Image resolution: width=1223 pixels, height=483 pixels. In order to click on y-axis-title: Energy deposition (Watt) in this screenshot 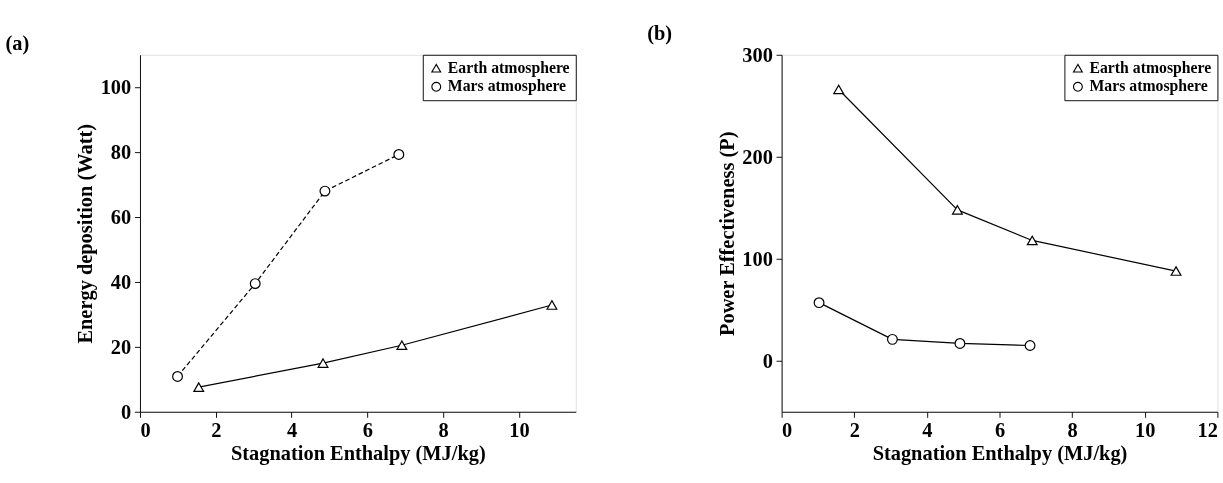, I will do `click(86, 233)`.